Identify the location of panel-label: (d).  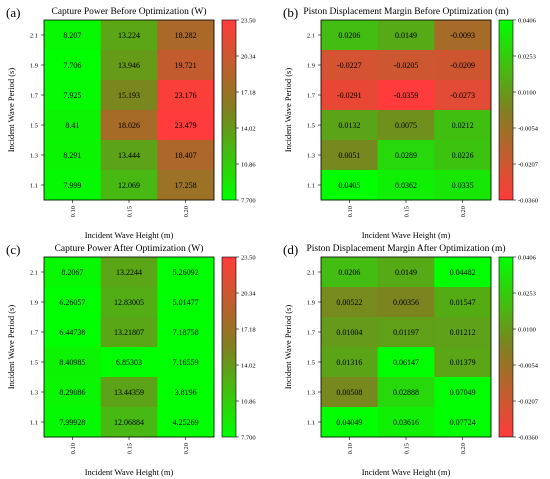
(290, 249).